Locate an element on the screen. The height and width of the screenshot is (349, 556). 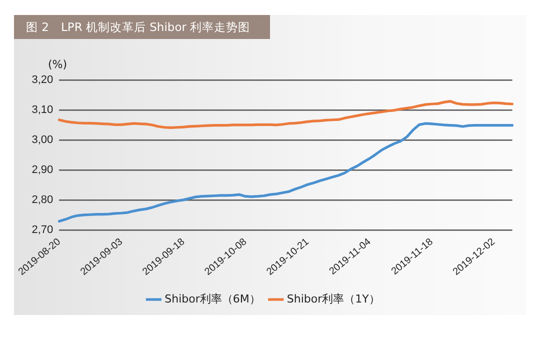
y-tick-label: 3,20 is located at coordinates (43, 80).